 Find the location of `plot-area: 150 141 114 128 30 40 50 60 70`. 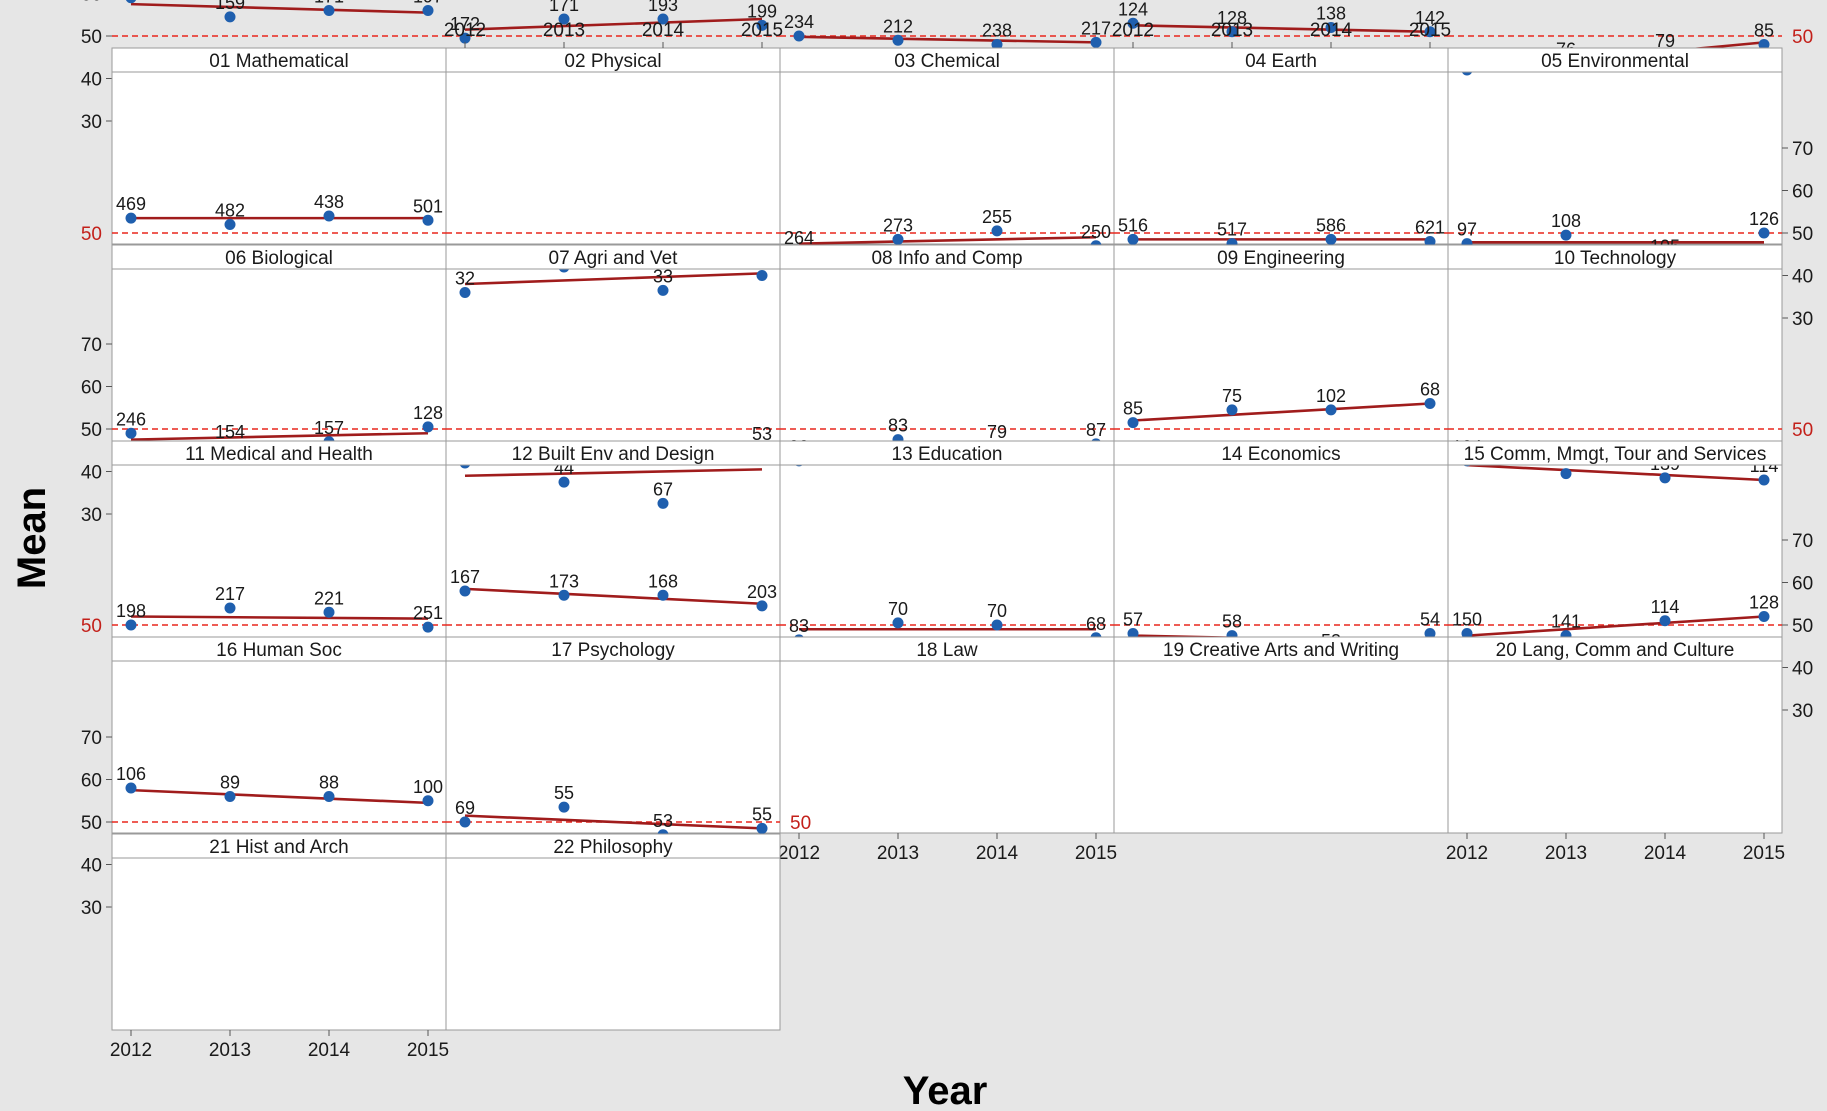

plot-area: 150 141 114 128 30 40 50 60 70 is located at coordinates (1630, 682).